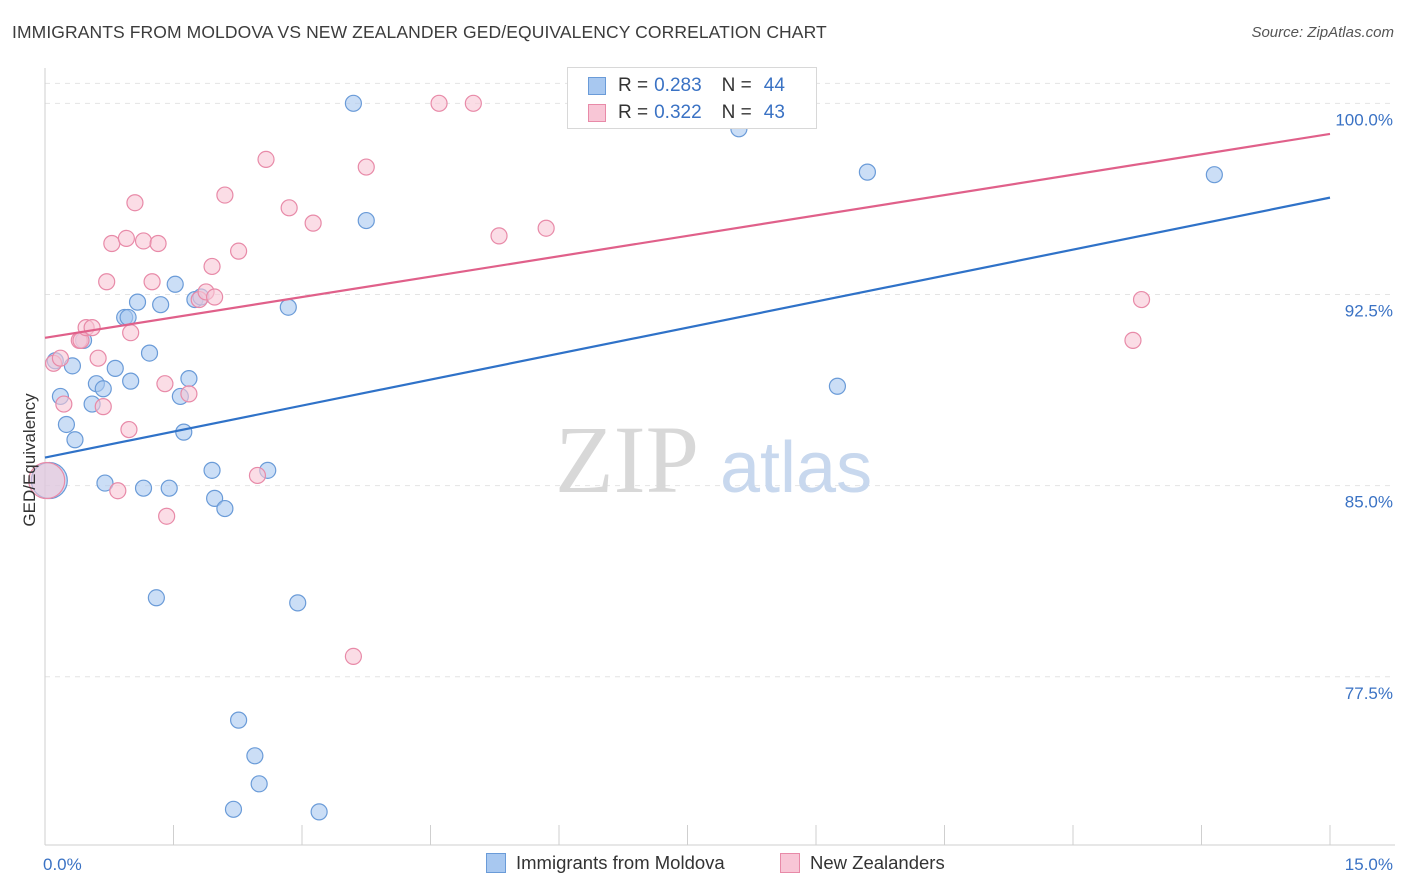 This screenshot has width=1406, height=892. I want to click on y-tick-label: 100.0%, so click(1364, 119).